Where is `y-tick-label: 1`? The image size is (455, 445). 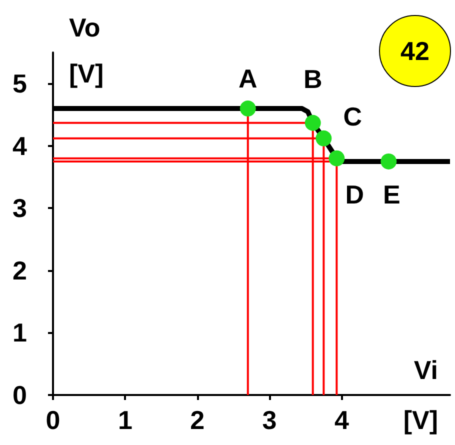 y-tick-label: 1 is located at coordinates (19, 333).